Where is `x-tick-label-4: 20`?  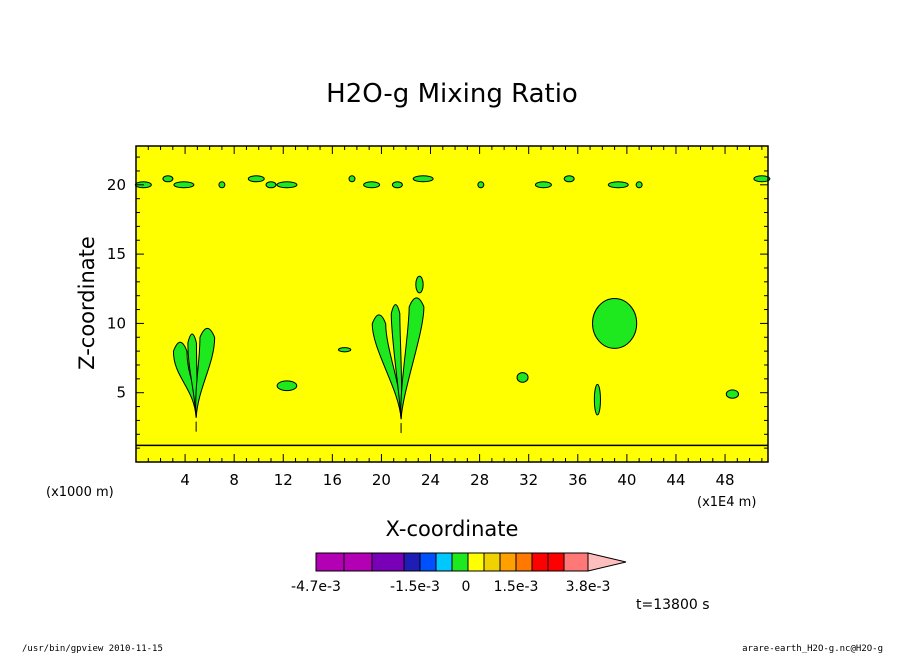 x-tick-label-4: 20 is located at coordinates (381, 480).